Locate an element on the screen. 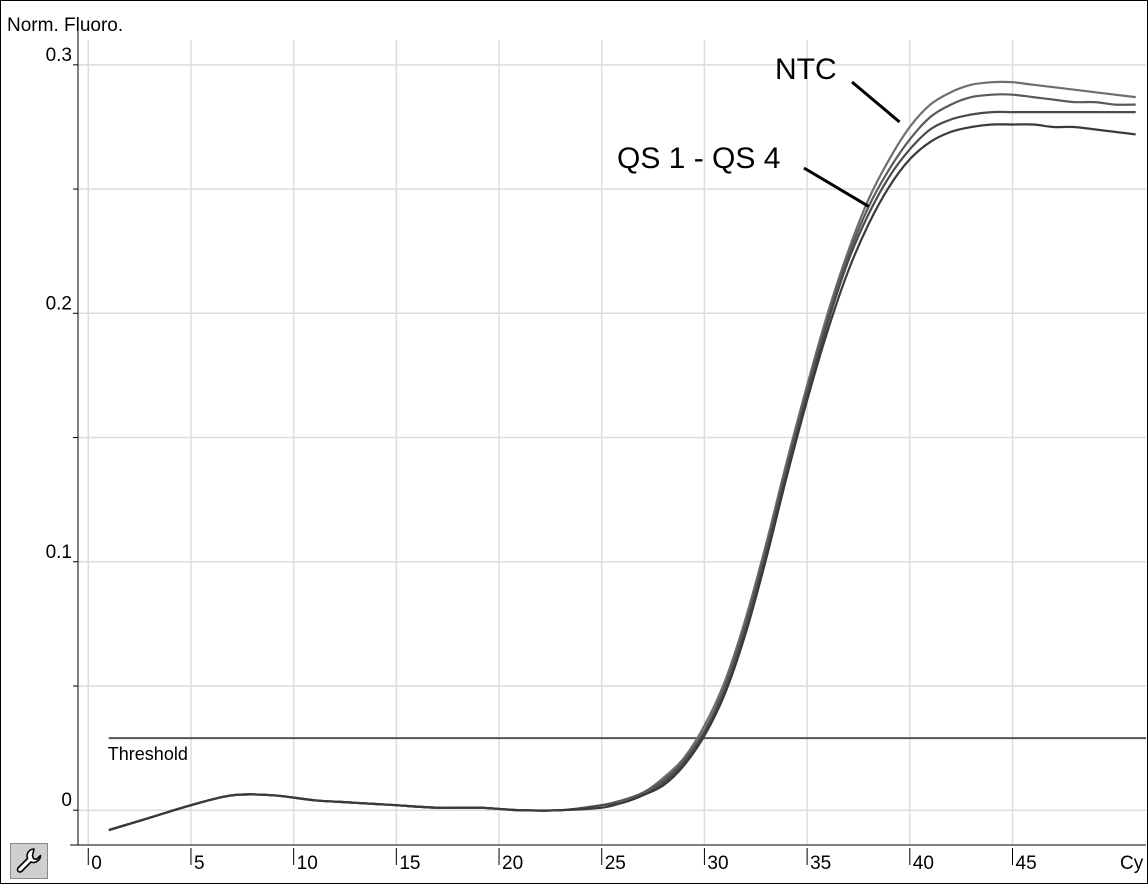 The width and height of the screenshot is (1148, 884). y-tick-label: 0.3 is located at coordinates (59, 55).